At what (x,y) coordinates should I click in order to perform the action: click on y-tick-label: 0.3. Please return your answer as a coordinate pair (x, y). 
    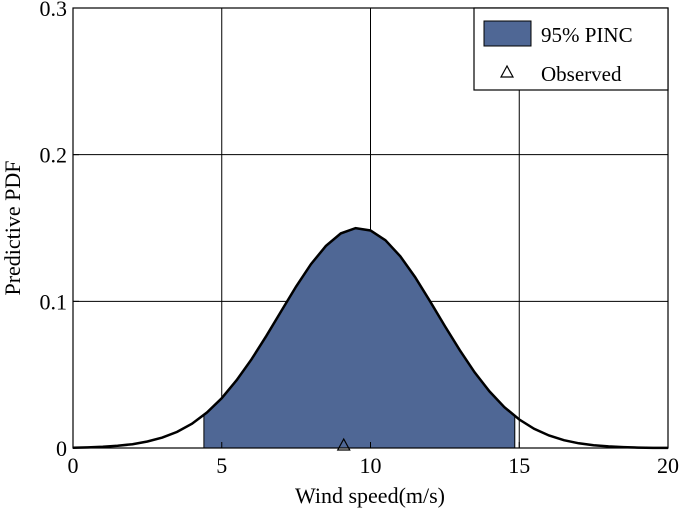
    Looking at the image, I should click on (54, 10).